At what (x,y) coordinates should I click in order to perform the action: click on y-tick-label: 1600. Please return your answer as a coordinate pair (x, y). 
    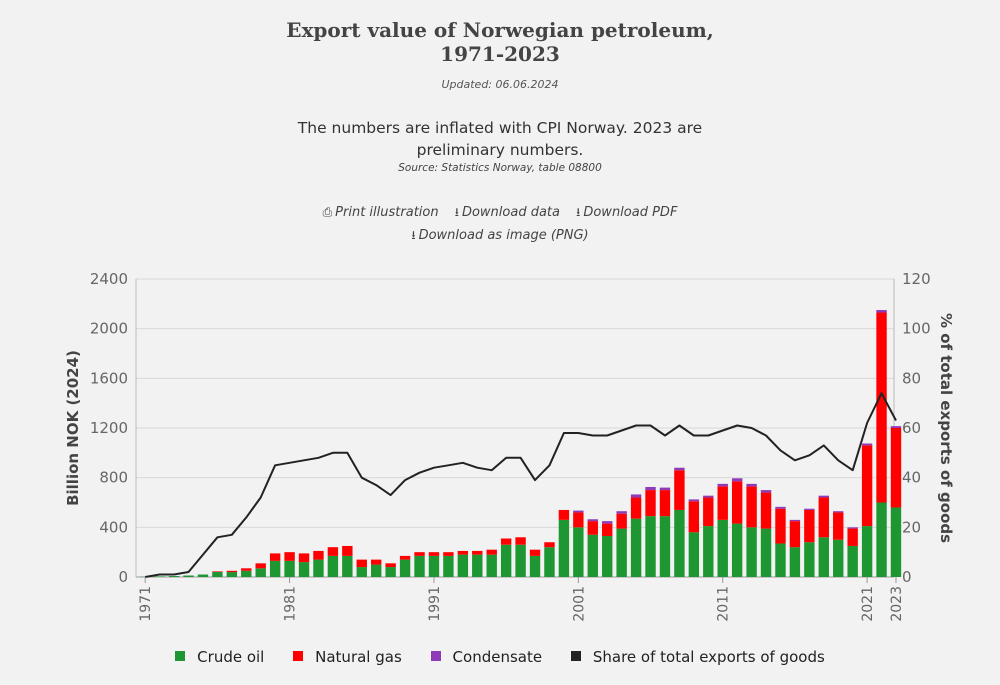
    Looking at the image, I should click on (109, 378).